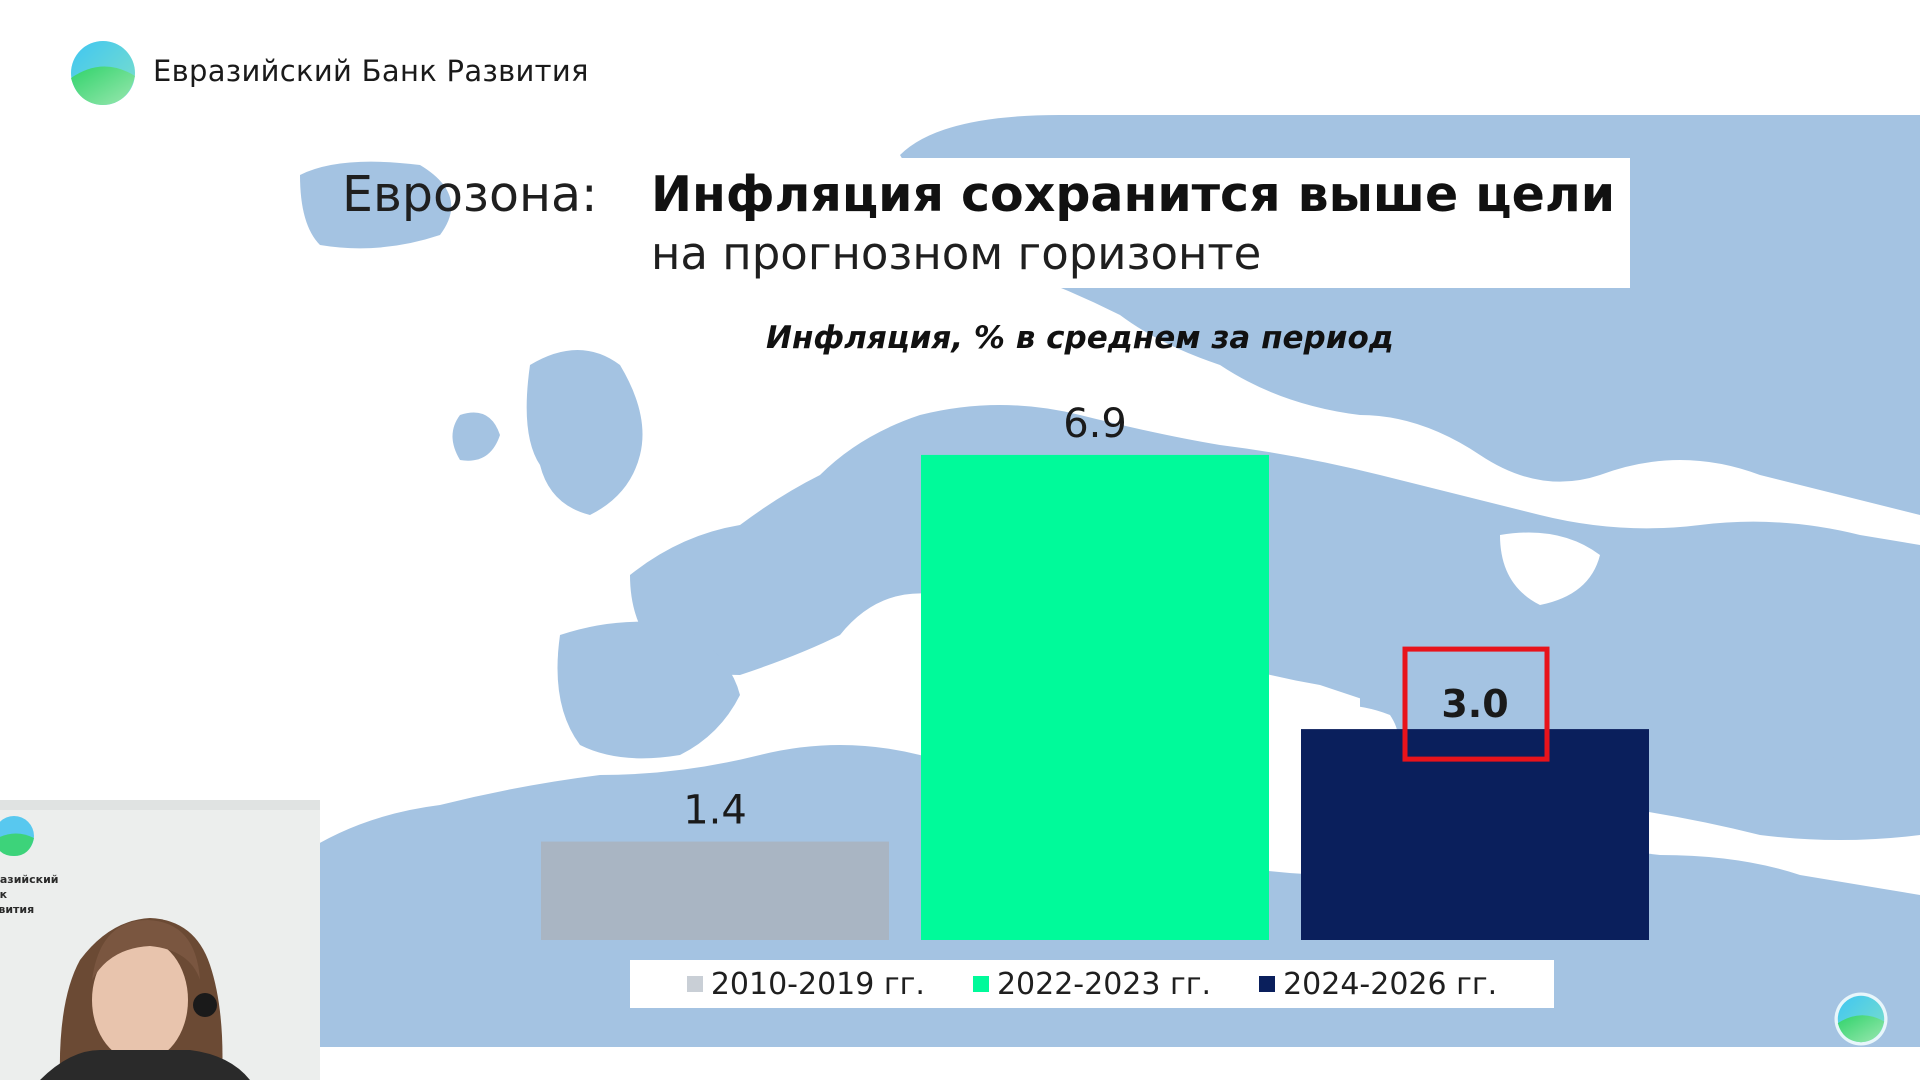  Describe the element at coordinates (1861, 1019) in the screenshot. I see `corner-logo-icon` at that location.